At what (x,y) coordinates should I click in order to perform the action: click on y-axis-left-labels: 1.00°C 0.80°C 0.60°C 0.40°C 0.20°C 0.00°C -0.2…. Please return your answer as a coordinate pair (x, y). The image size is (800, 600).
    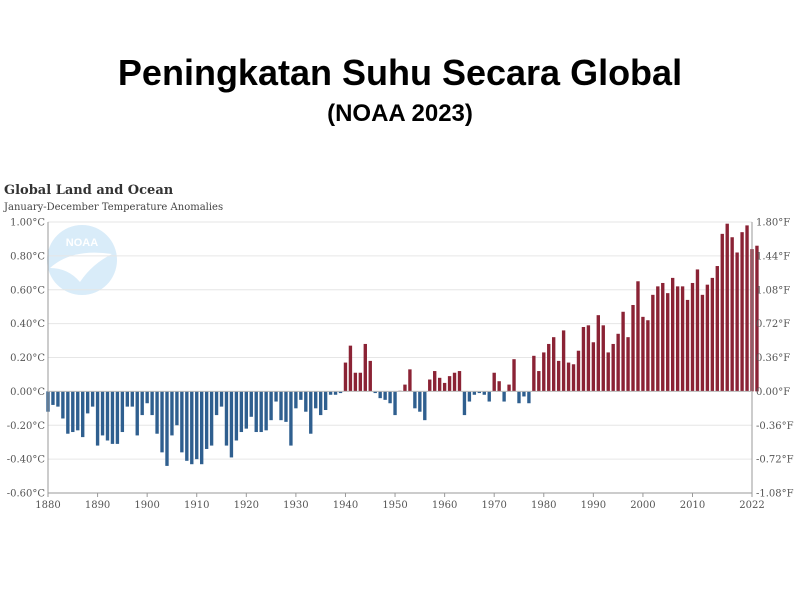
    Looking at the image, I should click on (26, 359).